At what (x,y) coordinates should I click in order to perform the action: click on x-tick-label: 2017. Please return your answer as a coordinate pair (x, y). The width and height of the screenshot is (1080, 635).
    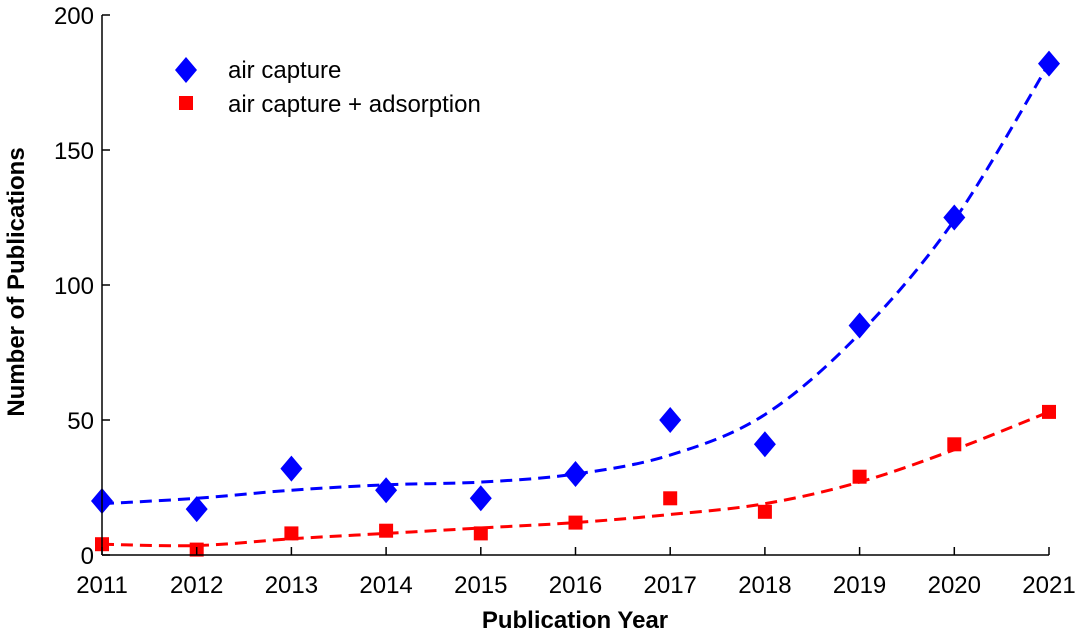
    Looking at the image, I should click on (670, 585).